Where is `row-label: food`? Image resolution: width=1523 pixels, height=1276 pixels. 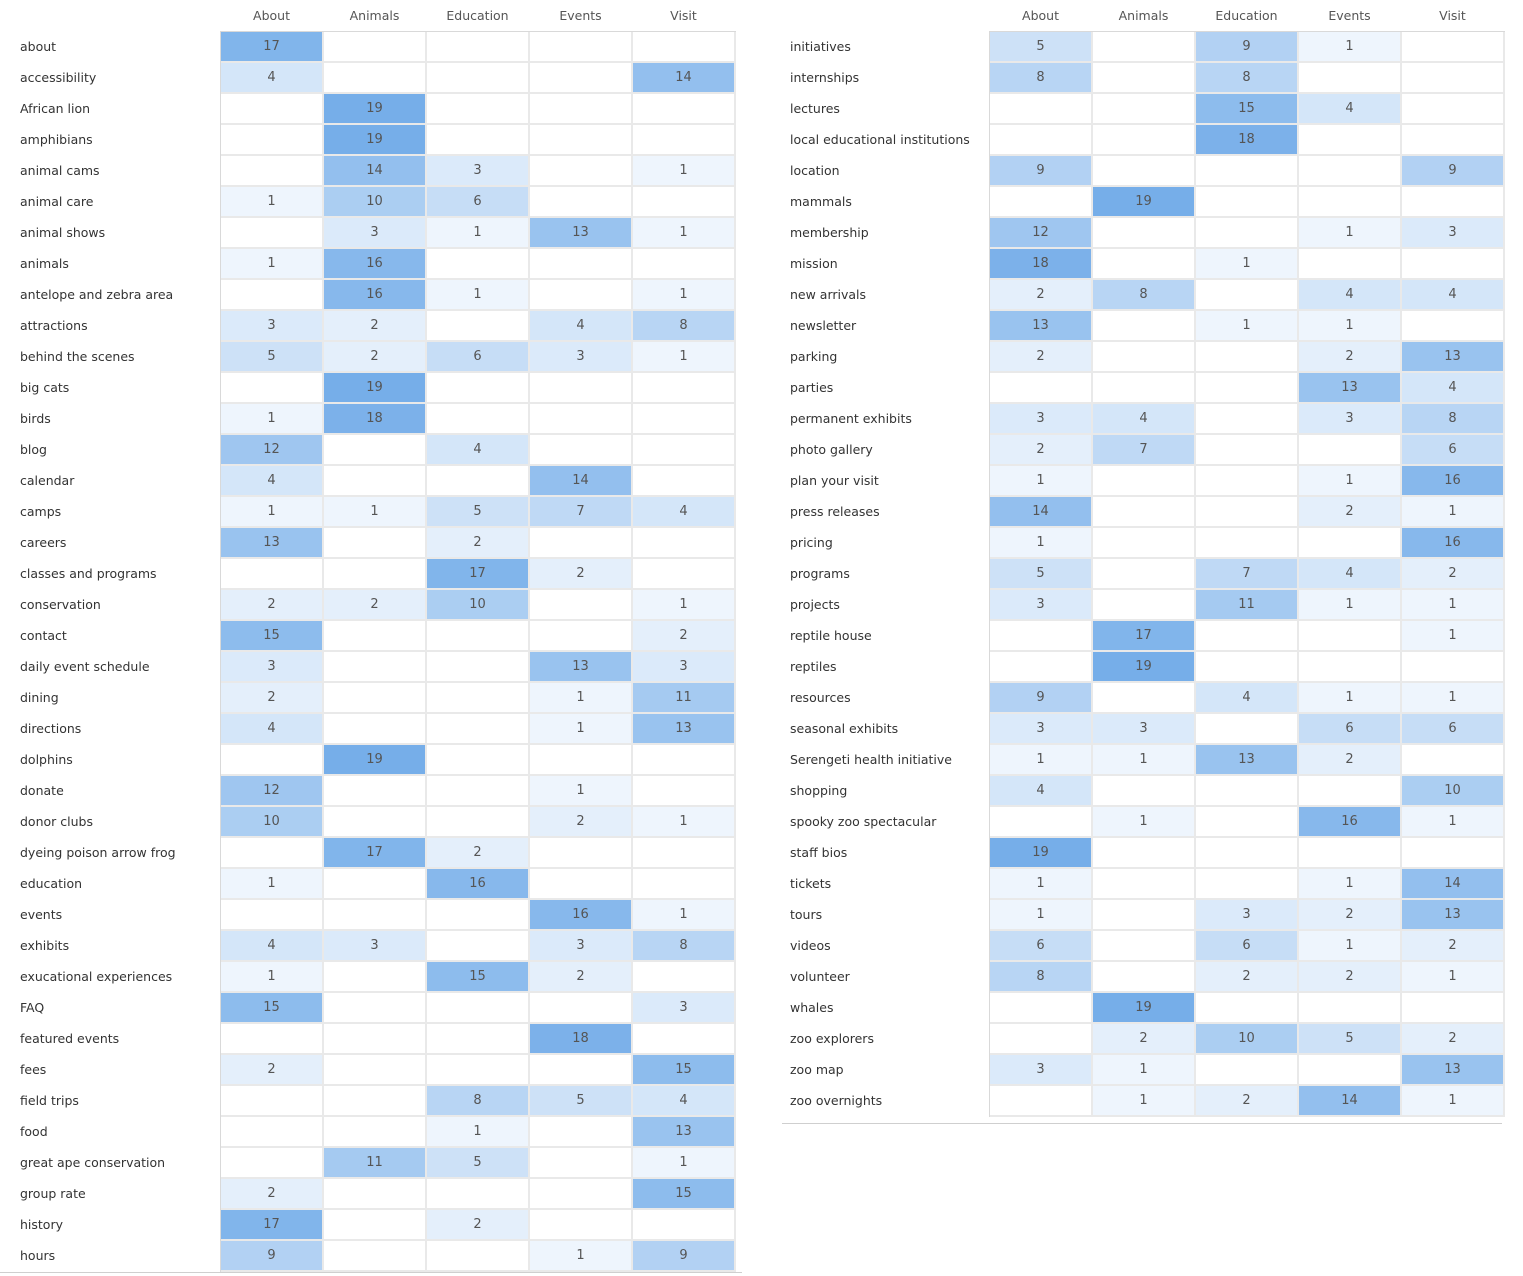
row-label: food is located at coordinates (34, 1131).